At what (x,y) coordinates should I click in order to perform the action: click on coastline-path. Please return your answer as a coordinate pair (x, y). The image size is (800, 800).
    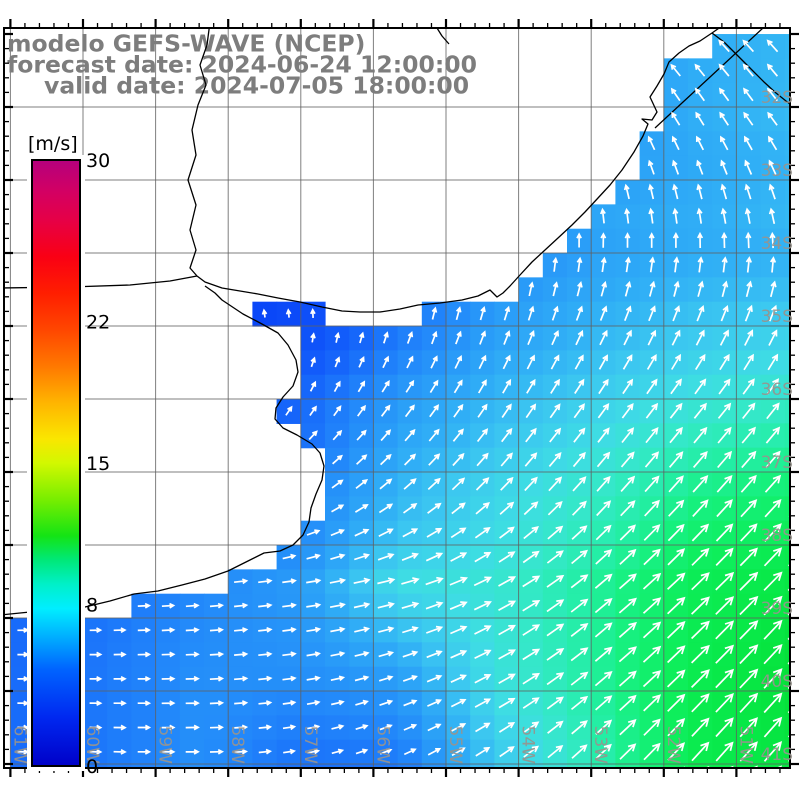
    Looking at the image, I should click on (198, 152).